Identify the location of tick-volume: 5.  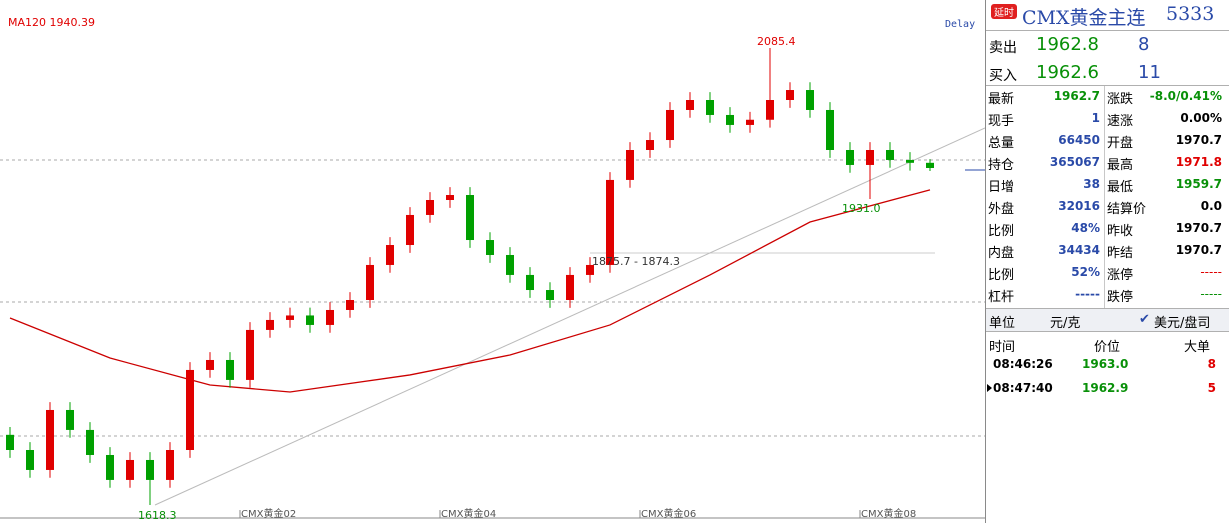
(1211, 388).